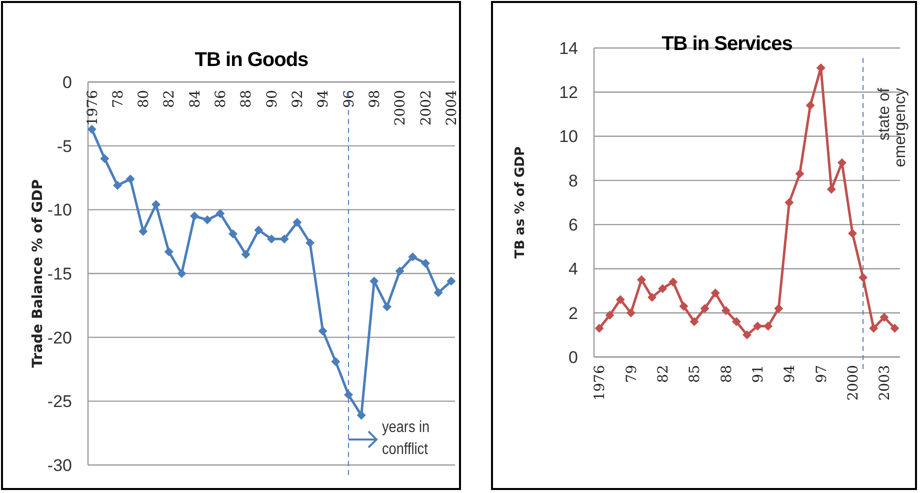 The height and width of the screenshot is (493, 922). What do you see at coordinates (375, 99) in the screenshot?
I see `x-tick-label: 98` at bounding box center [375, 99].